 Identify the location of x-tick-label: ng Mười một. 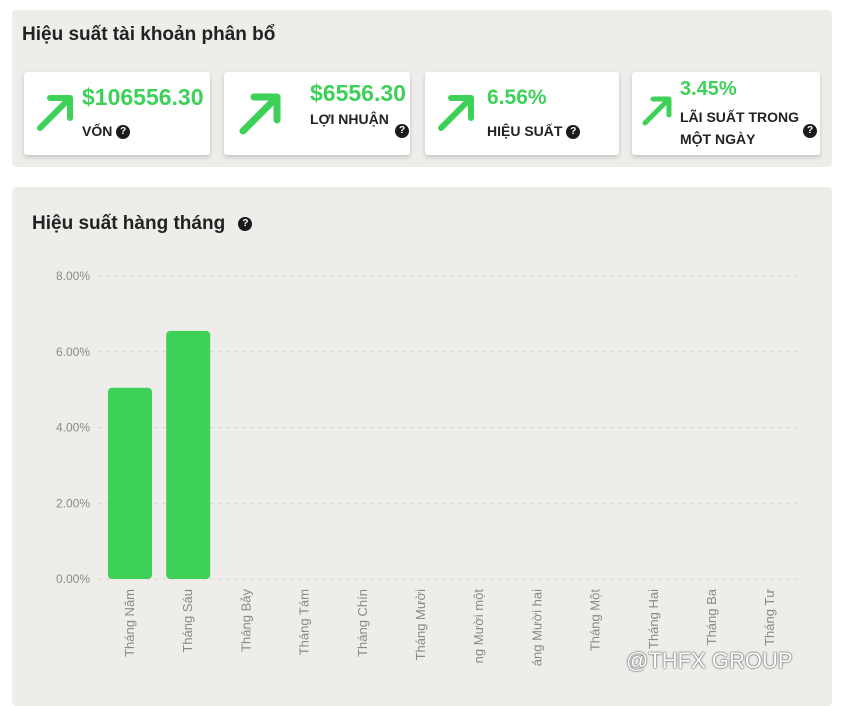
(478, 626).